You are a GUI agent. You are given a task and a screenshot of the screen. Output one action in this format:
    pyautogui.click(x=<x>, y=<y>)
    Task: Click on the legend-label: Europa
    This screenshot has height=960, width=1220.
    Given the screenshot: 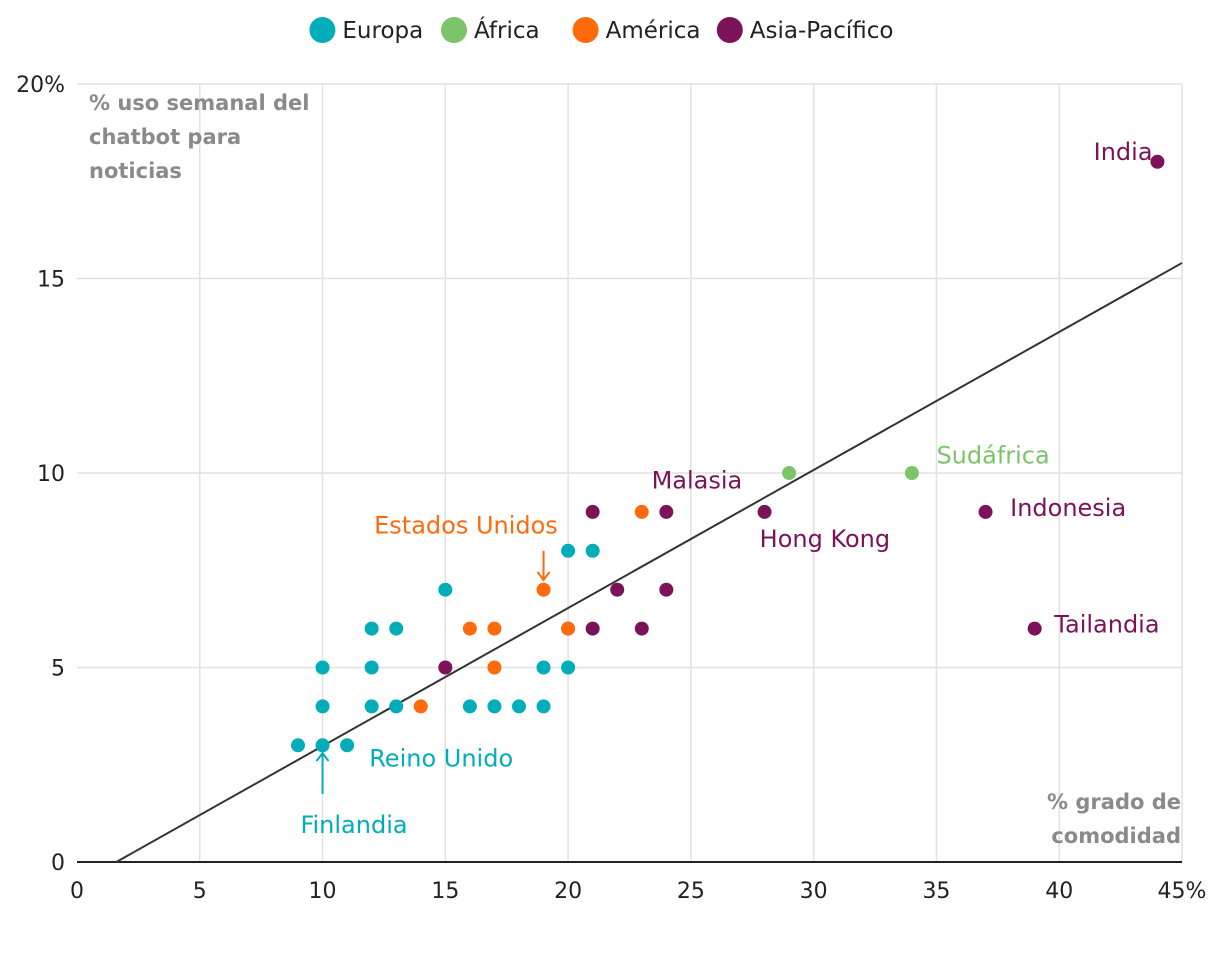 What is the action you would take?
    pyautogui.click(x=382, y=31)
    